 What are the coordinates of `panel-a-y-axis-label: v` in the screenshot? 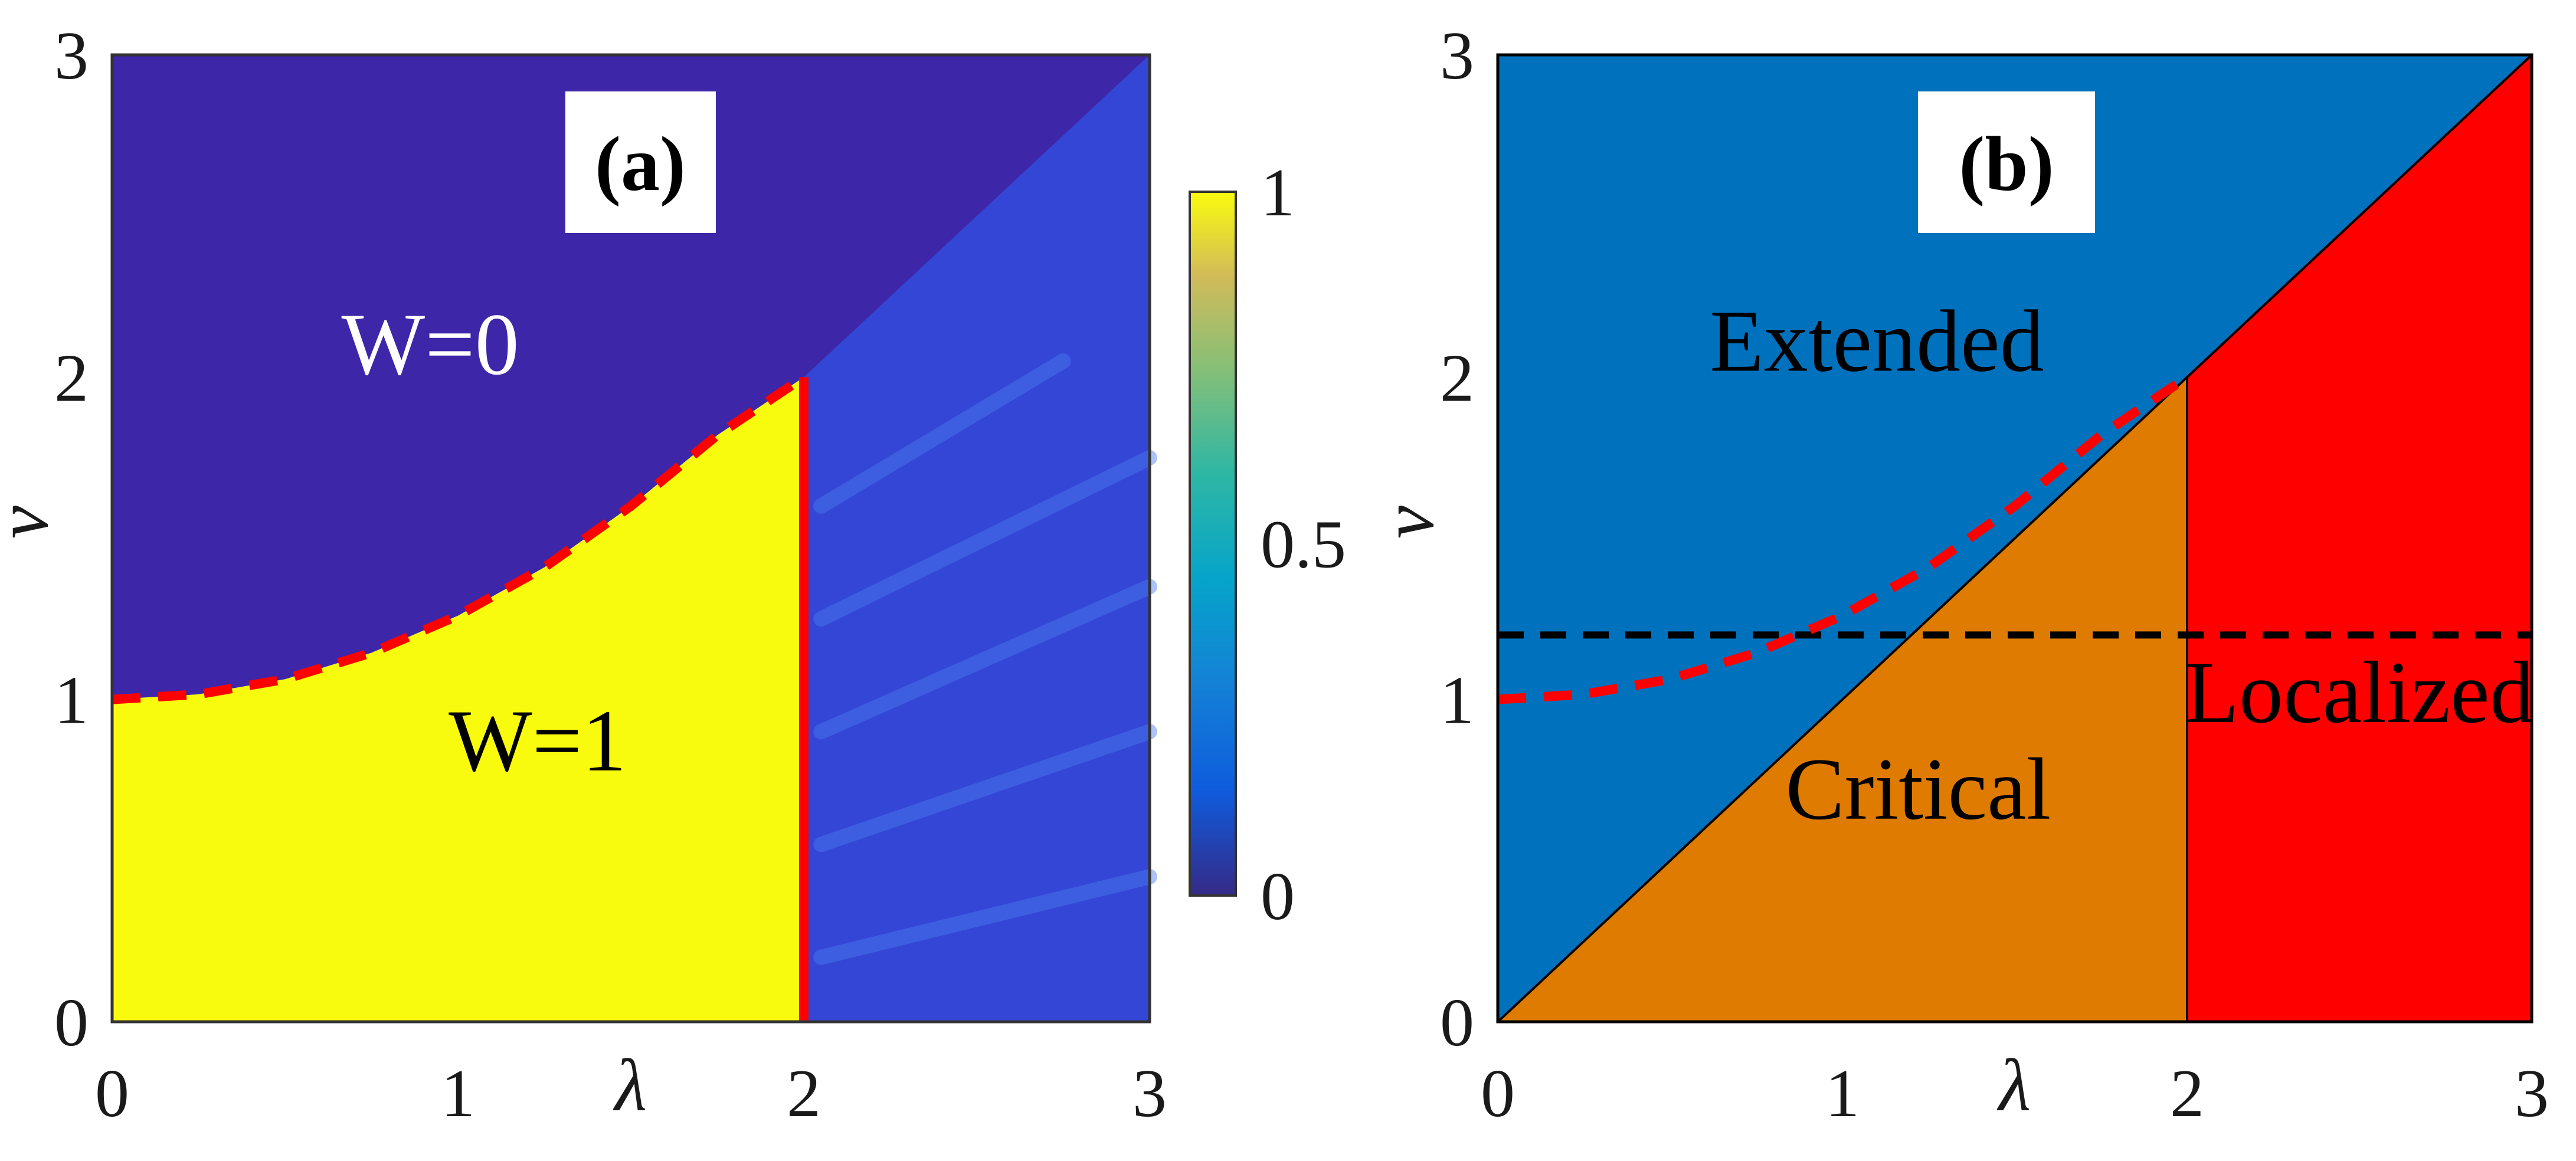 It's located at (32, 523).